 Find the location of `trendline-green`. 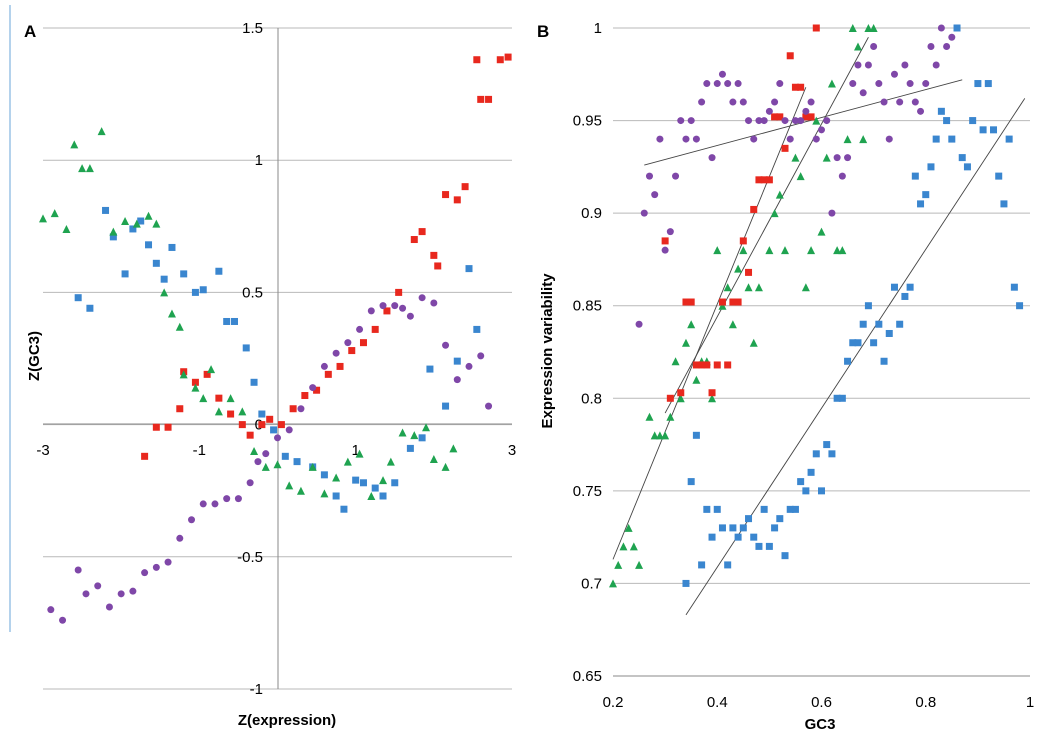

trendline-green is located at coordinates (709, 323).